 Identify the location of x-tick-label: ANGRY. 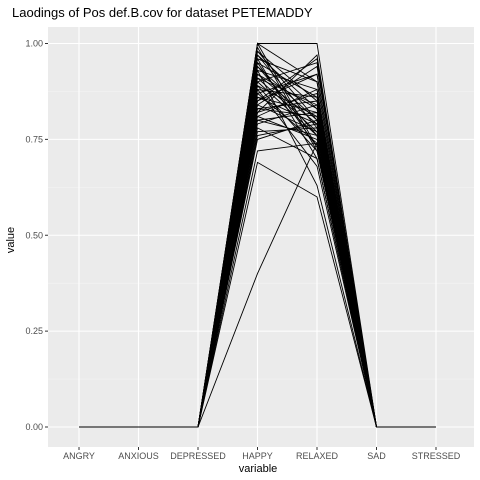
(79, 456).